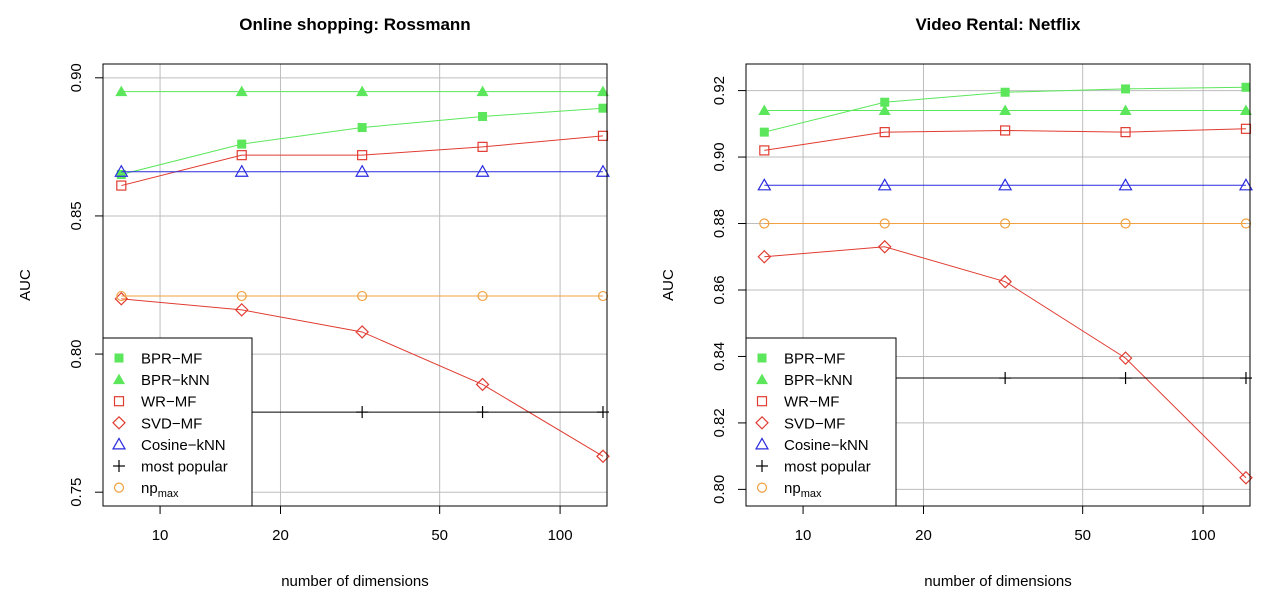 This screenshot has height=604, width=1264. What do you see at coordinates (668, 285) in the screenshot?
I see `y-axis-label: AUC` at bounding box center [668, 285].